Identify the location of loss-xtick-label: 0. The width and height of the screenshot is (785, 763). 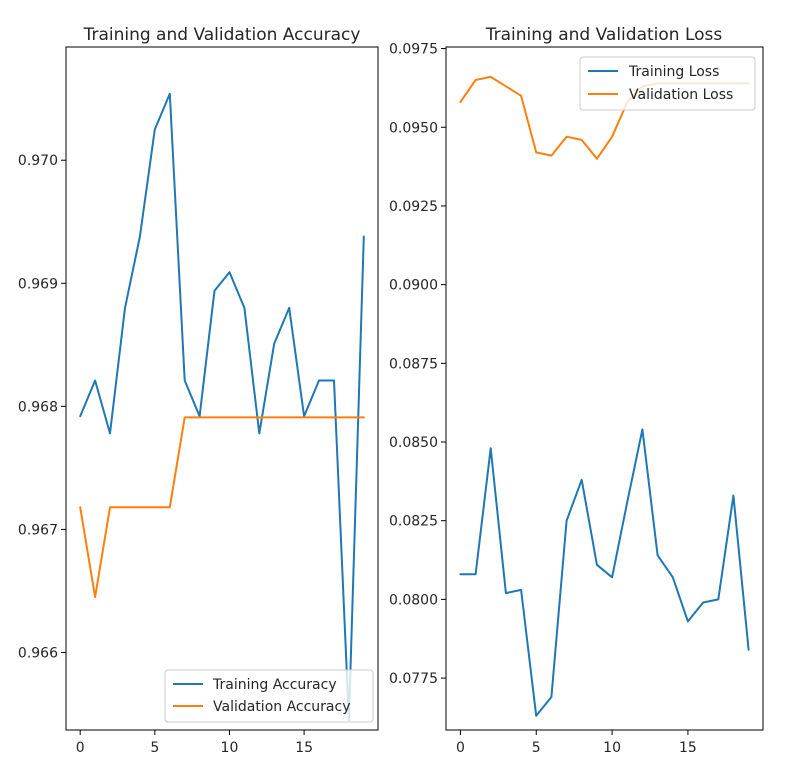
(460, 748).